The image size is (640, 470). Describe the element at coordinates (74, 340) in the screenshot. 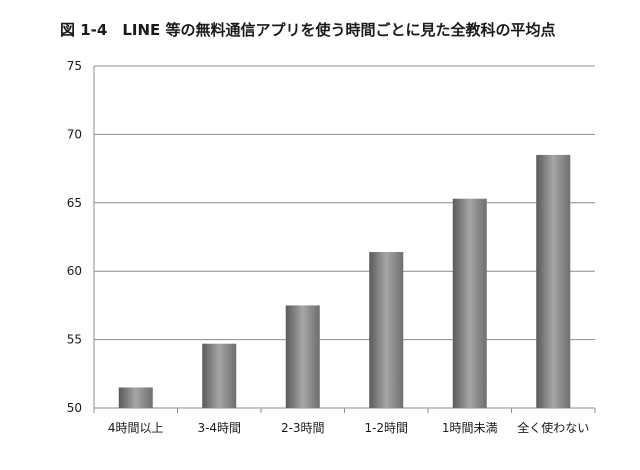

I see `y-tick-label: 55` at that location.